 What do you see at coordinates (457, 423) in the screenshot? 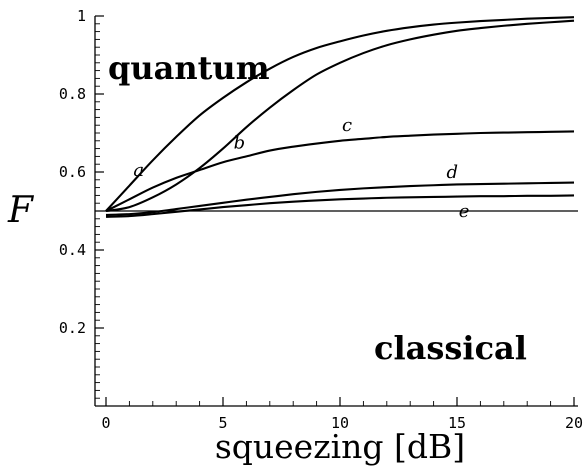
I see `x-tick-label: 15` at bounding box center [457, 423].